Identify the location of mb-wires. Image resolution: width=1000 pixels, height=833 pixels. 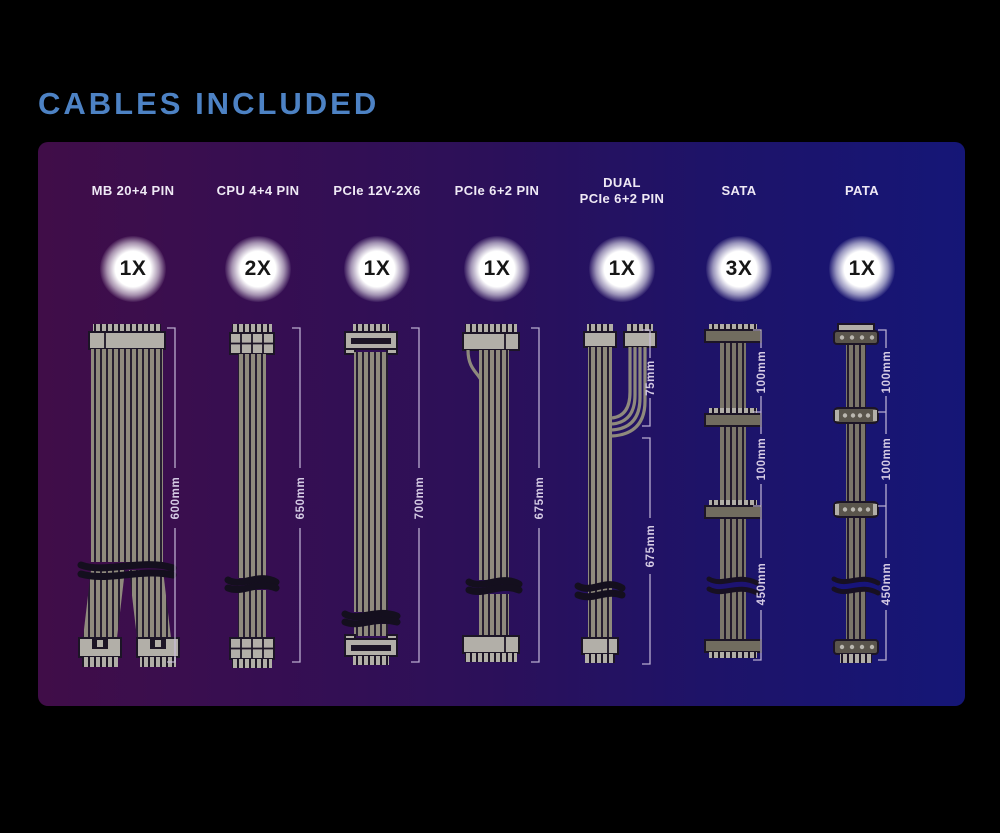
(127, 493).